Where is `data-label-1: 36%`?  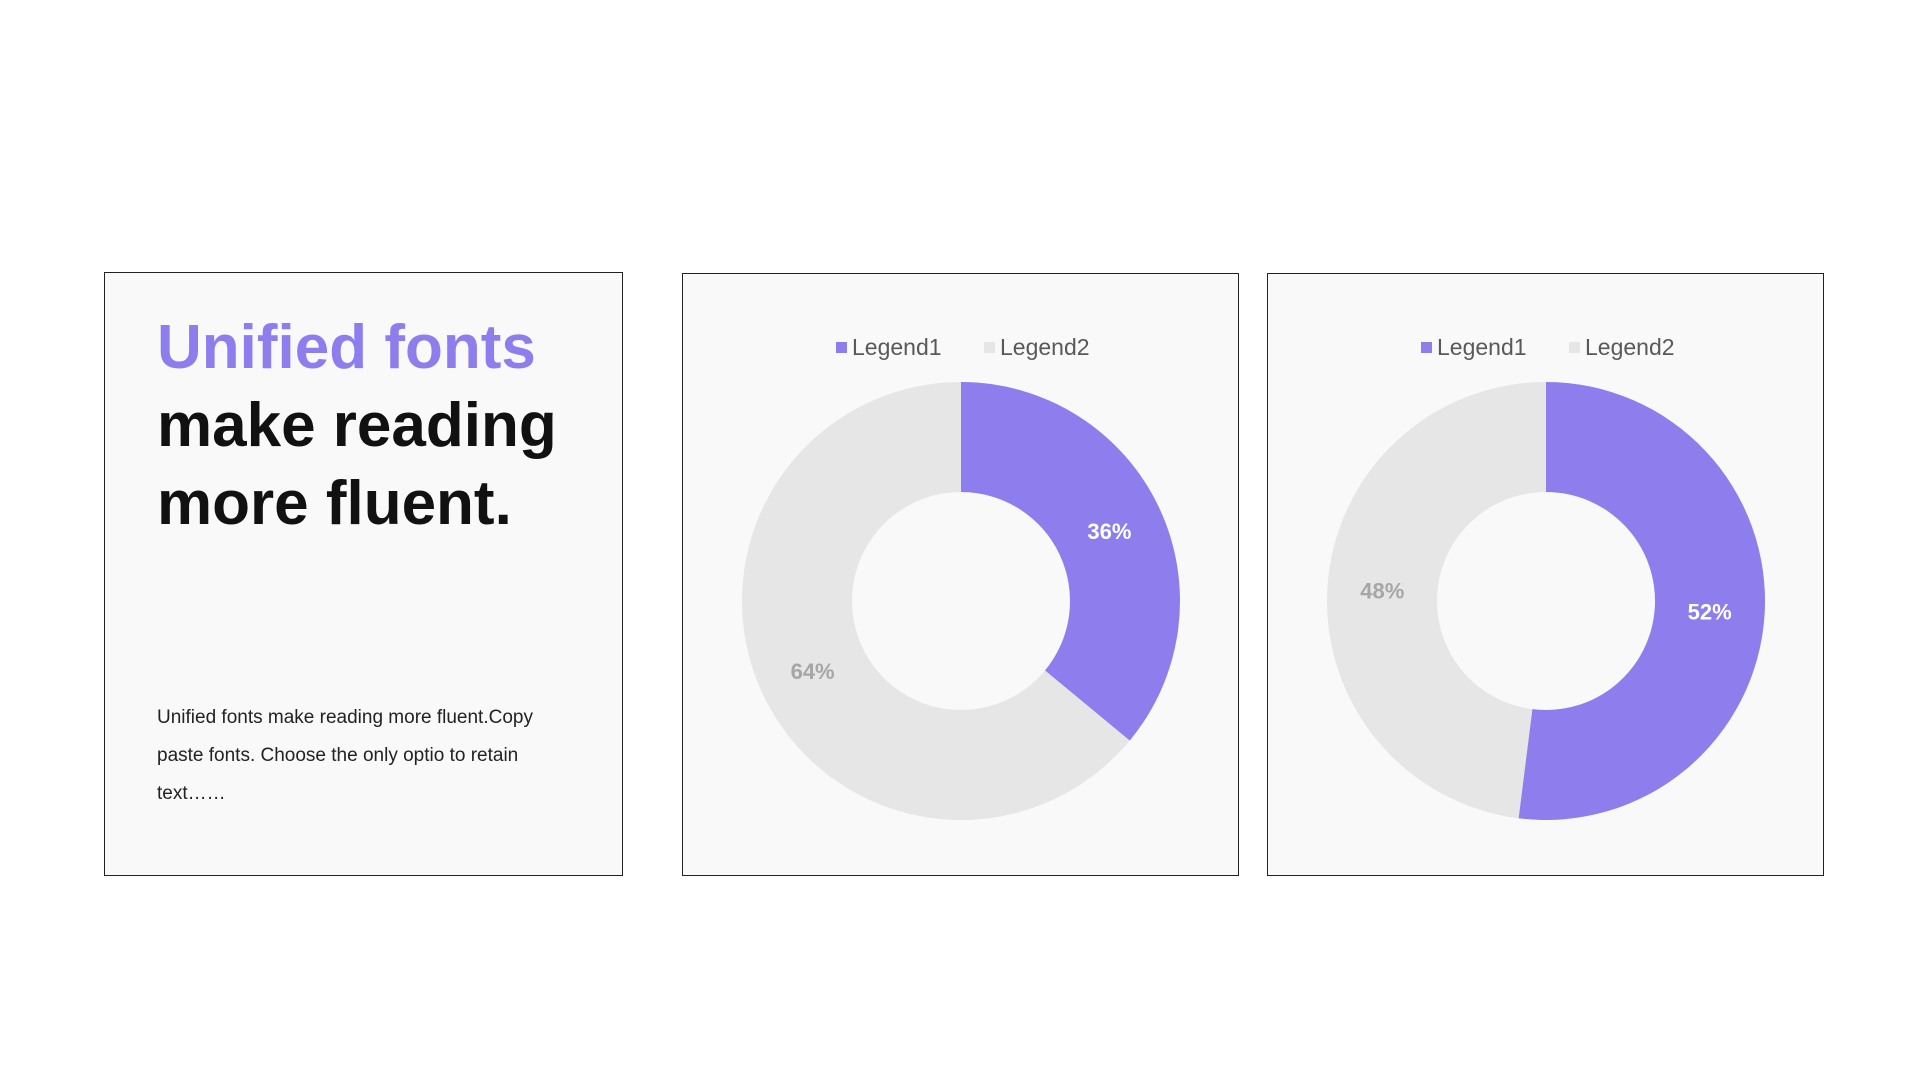 data-label-1: 36% is located at coordinates (1109, 531).